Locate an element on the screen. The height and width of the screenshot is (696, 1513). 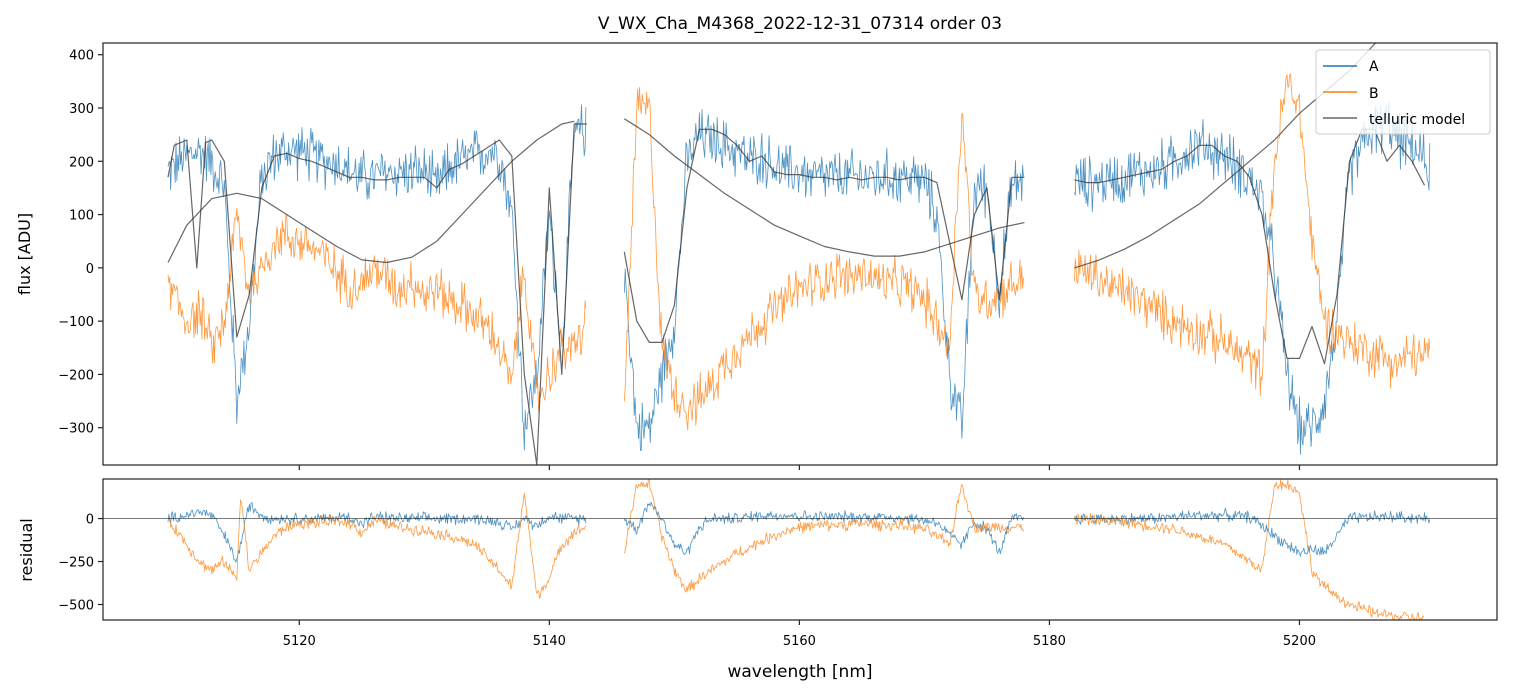
flux-y-tick-label: −100 is located at coordinates (76, 322).